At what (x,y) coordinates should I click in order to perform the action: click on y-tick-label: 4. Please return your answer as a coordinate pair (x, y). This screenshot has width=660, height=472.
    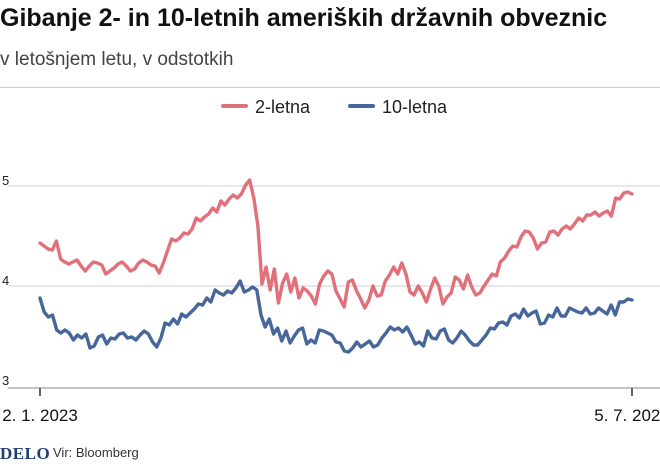
    Looking at the image, I should click on (5, 280).